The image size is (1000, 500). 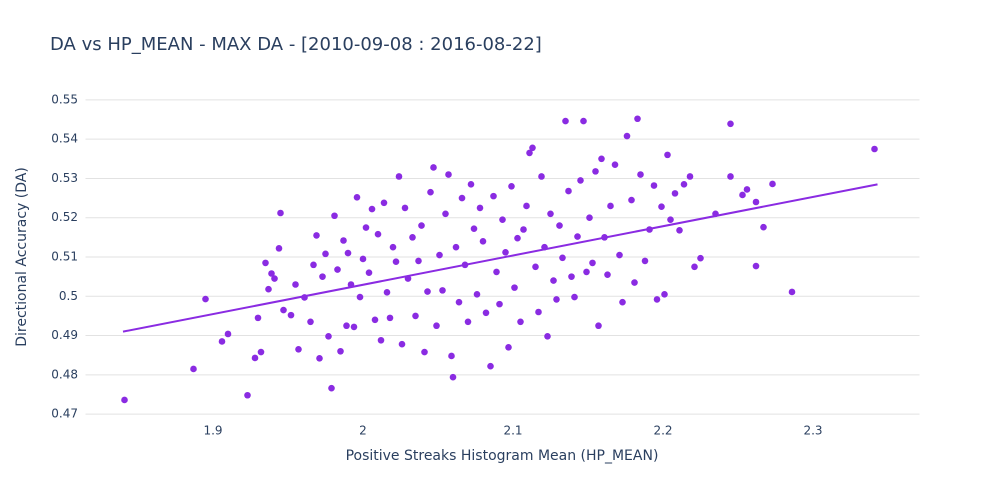 I want to click on y-tick-label: 0.55, so click(x=64, y=99).